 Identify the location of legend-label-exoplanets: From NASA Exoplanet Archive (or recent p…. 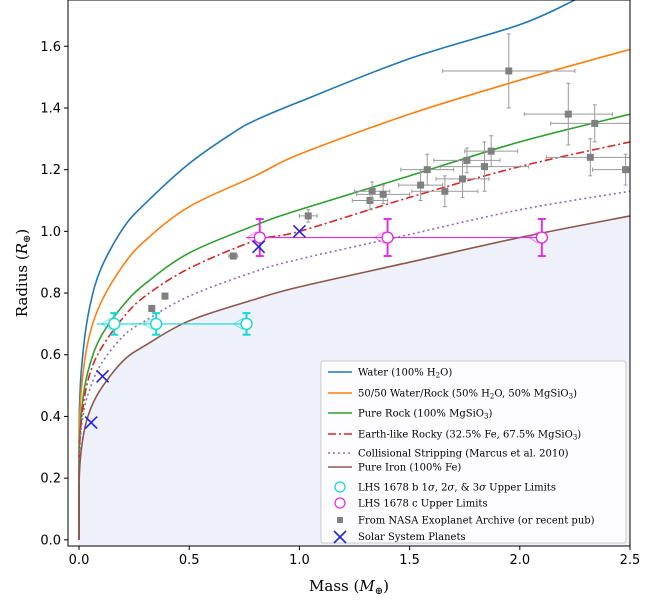
(476, 521).